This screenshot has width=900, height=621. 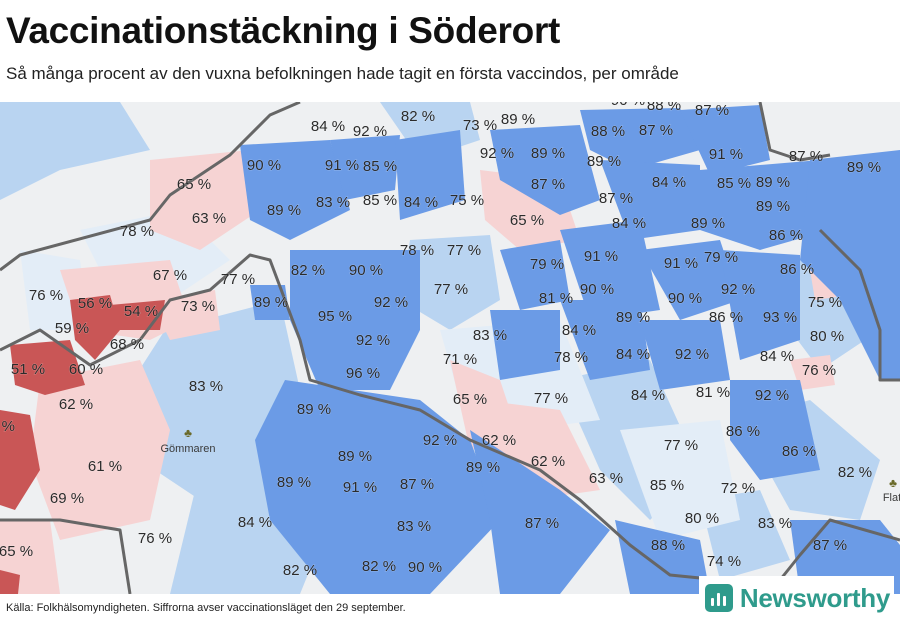 I want to click on area-percentage-label: 9 %, so click(x=7, y=426).